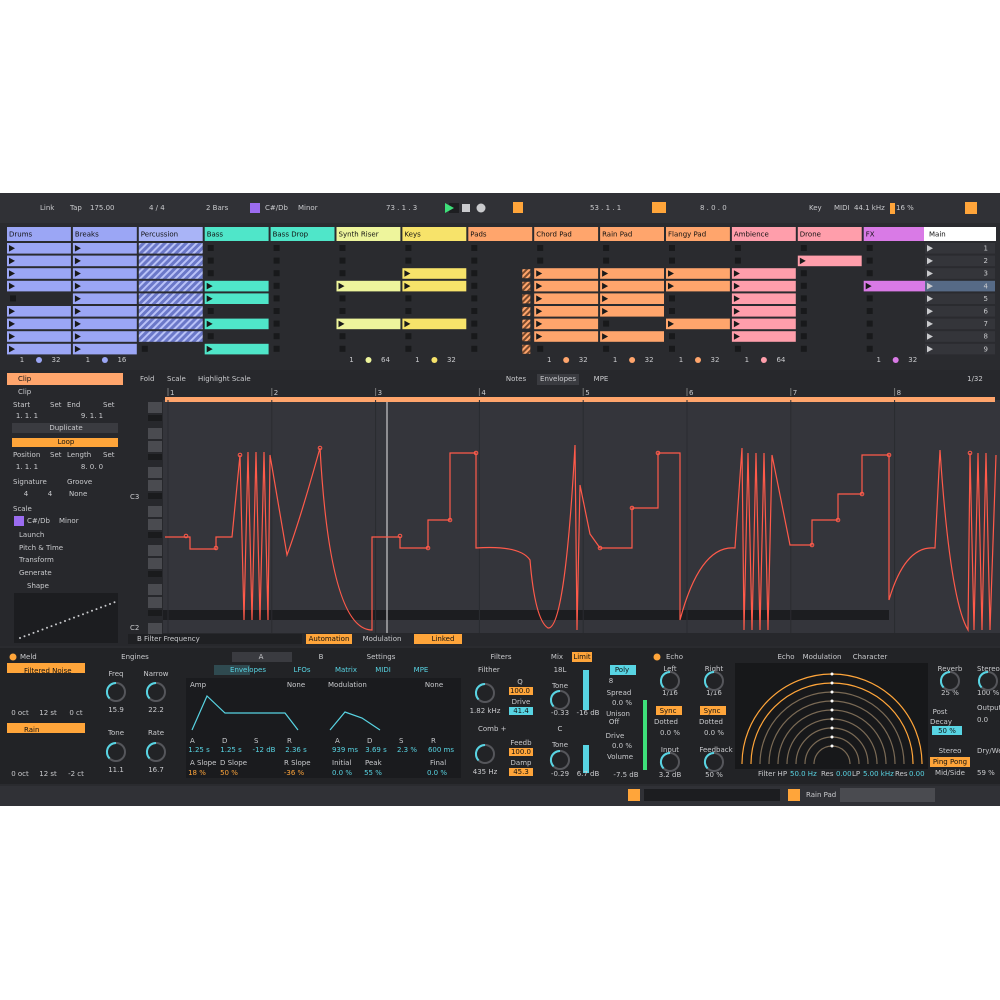 The image size is (1000, 1000). What do you see at coordinates (669, 710) in the screenshot?
I see `sync-left` at bounding box center [669, 710].